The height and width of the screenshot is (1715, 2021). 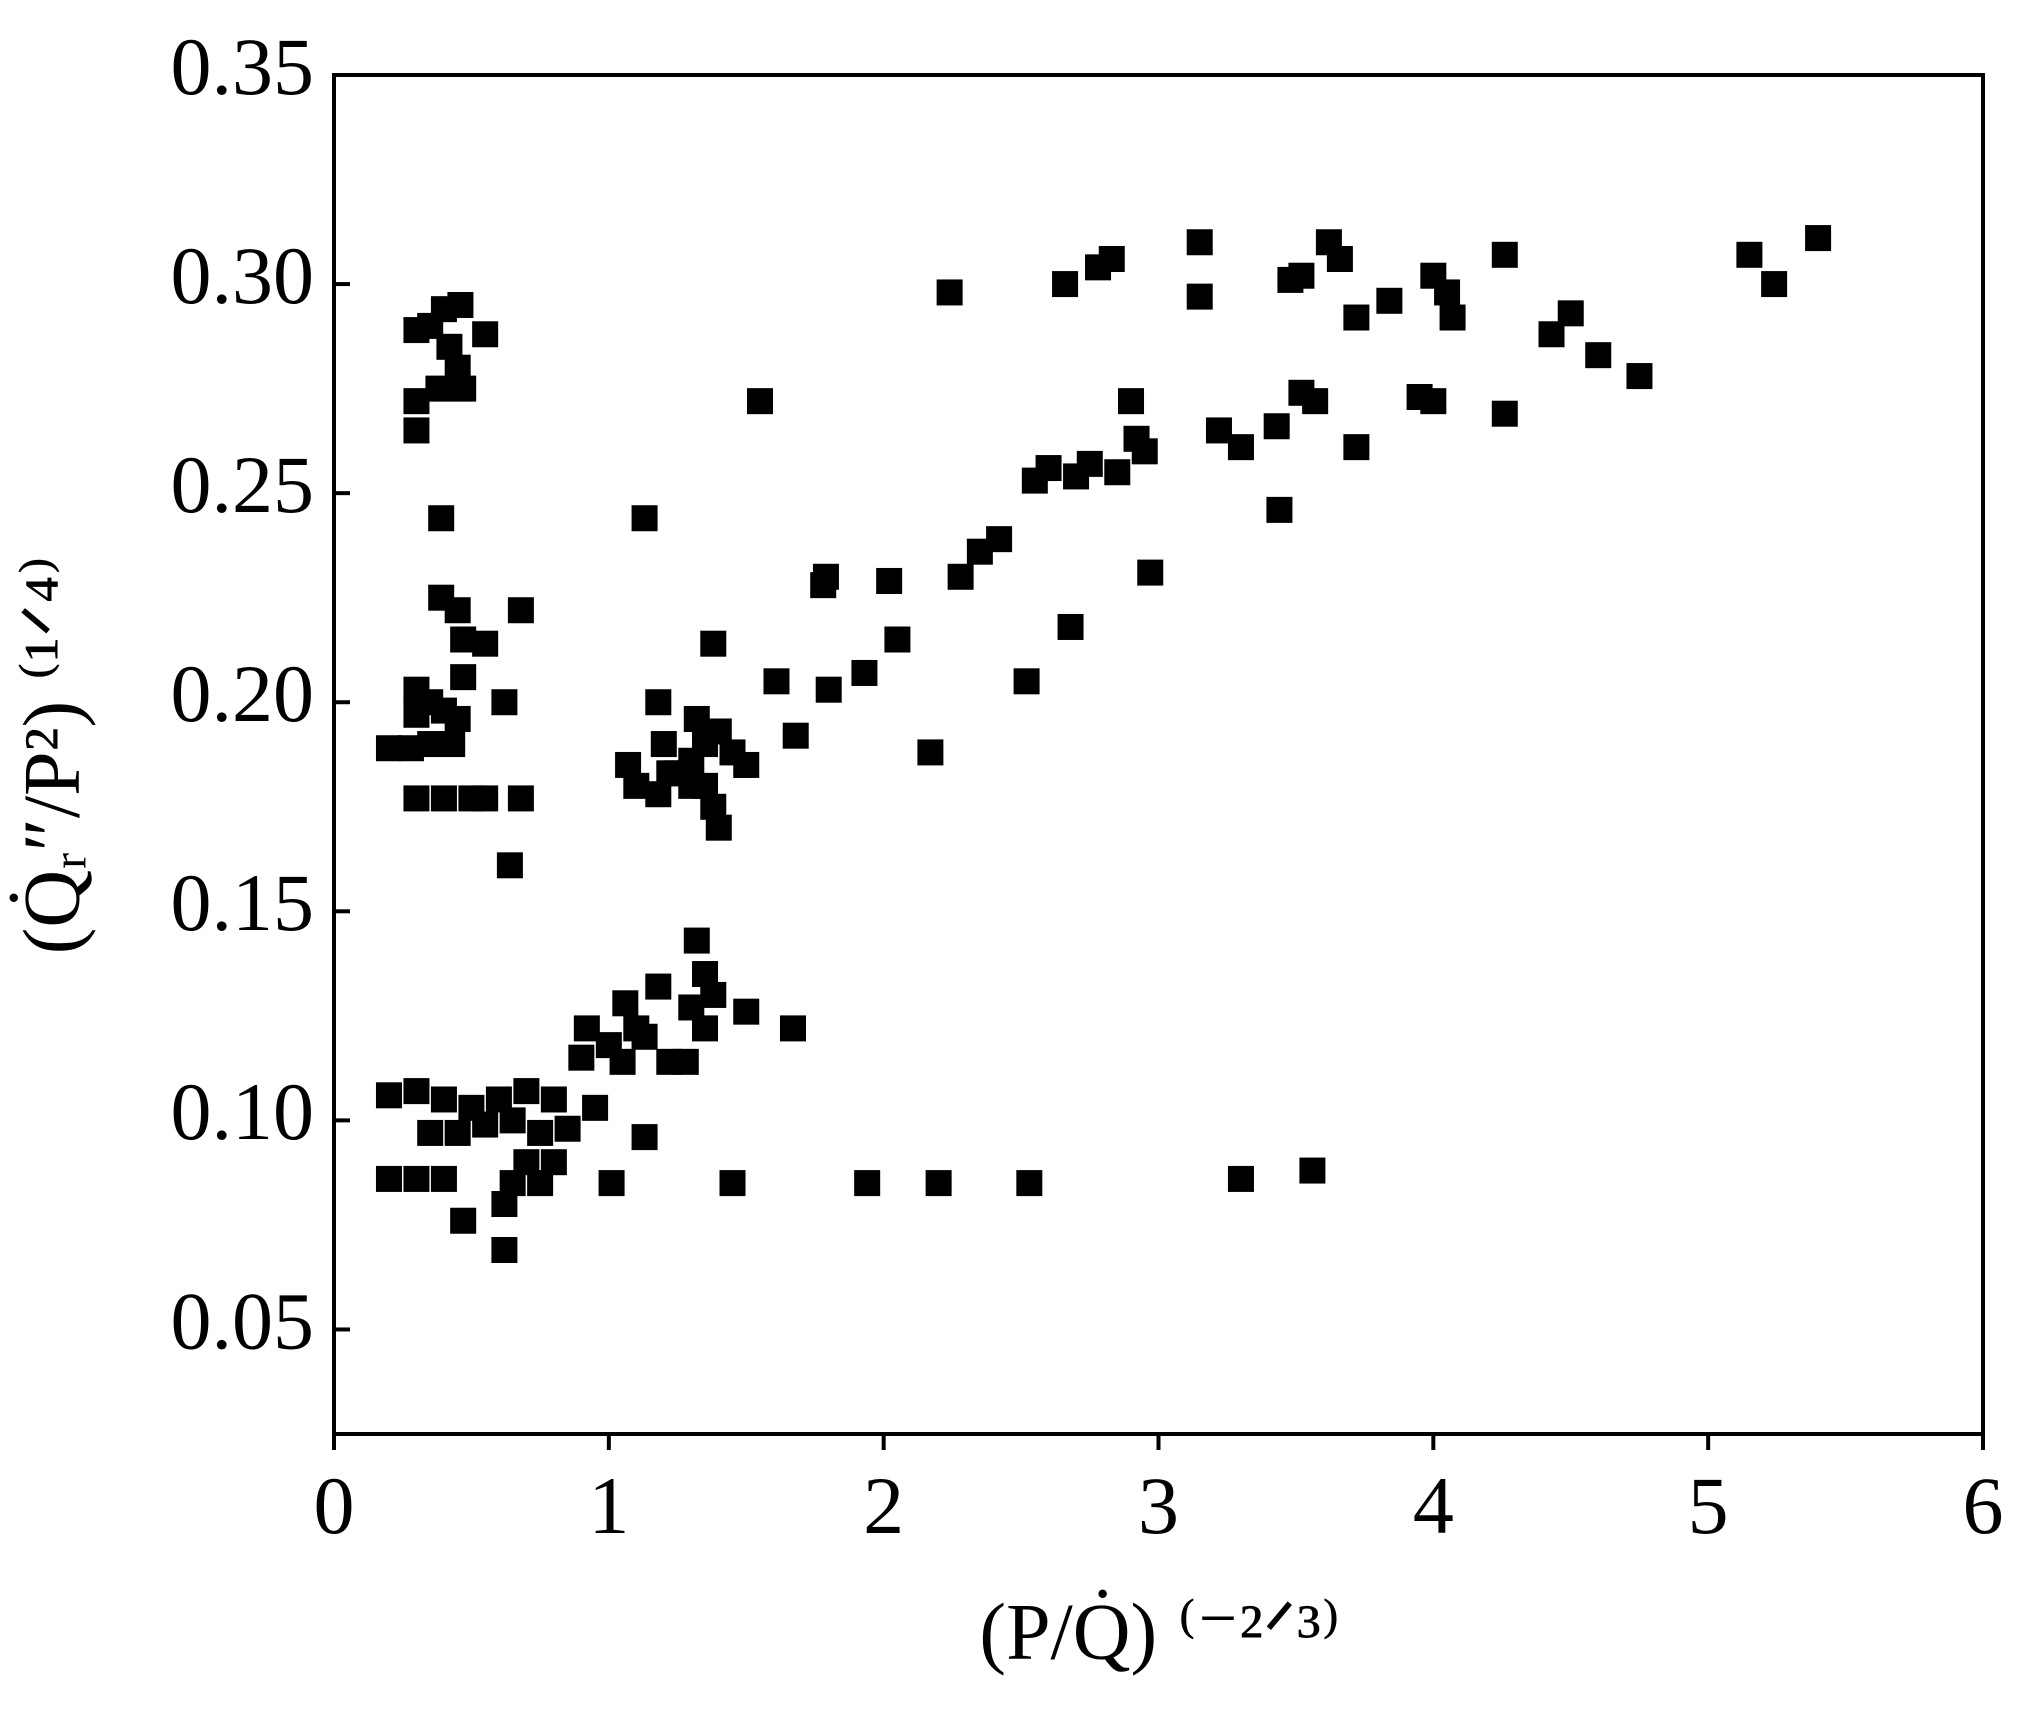 What do you see at coordinates (243, 275) in the screenshot?
I see `y-tick-label: 0.30` at bounding box center [243, 275].